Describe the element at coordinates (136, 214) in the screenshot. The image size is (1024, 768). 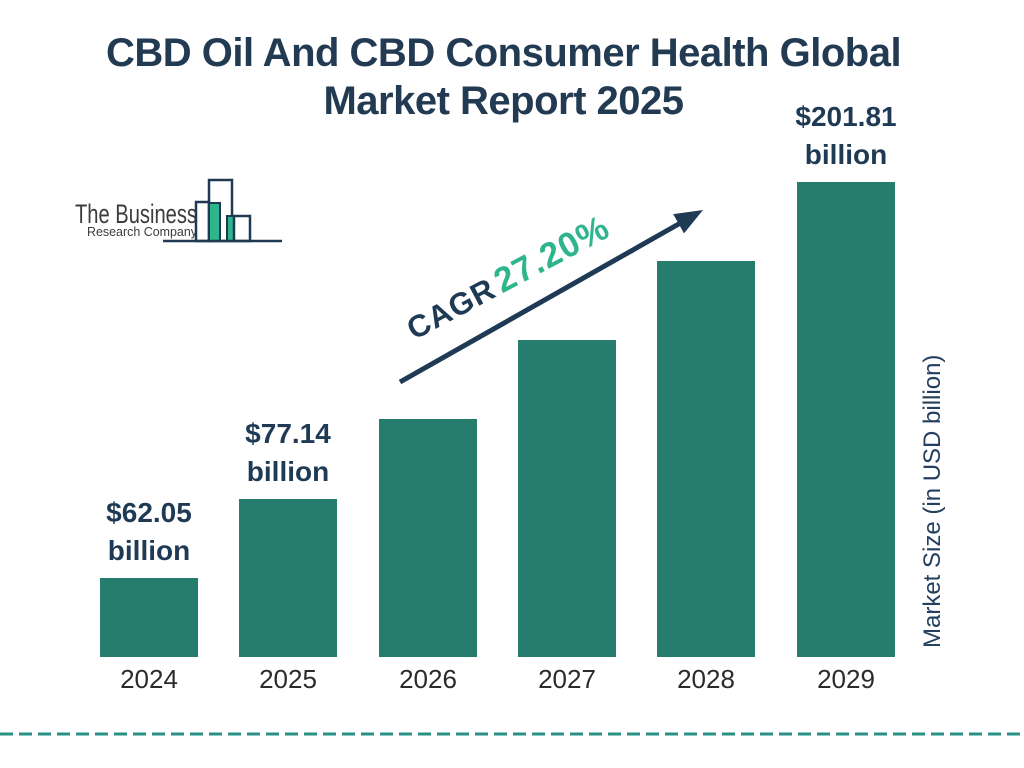
I see `logo-text-primary: The Business` at that location.